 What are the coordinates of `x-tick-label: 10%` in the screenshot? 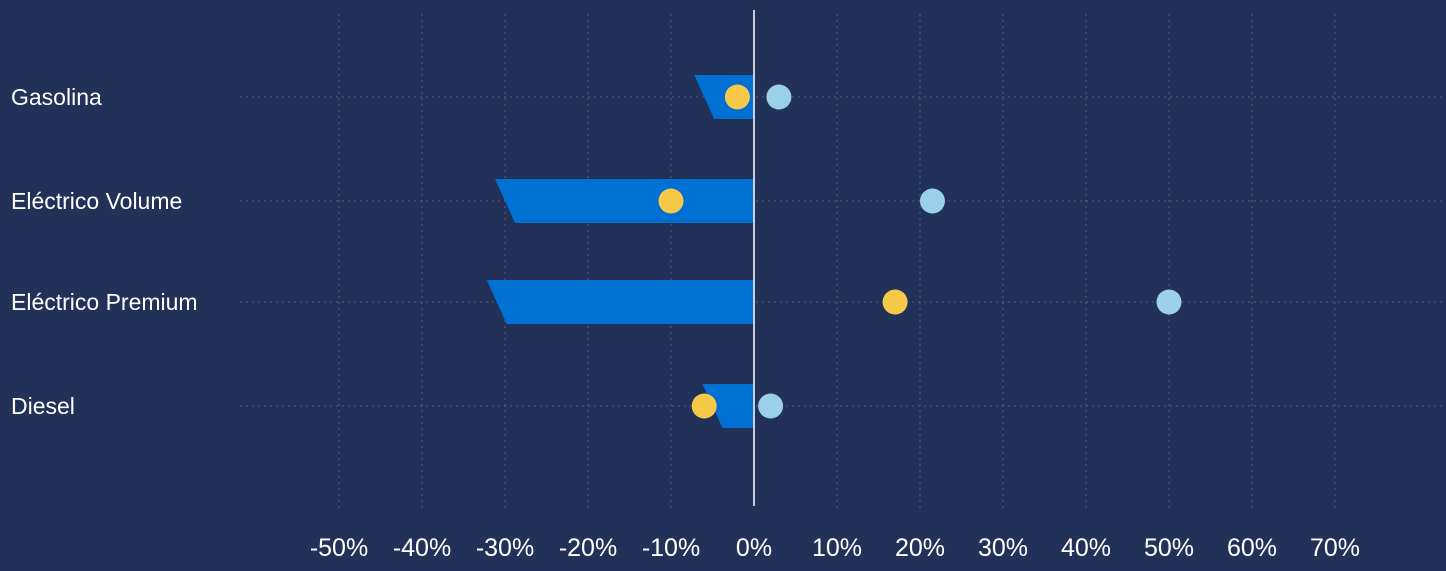 It's located at (837, 548).